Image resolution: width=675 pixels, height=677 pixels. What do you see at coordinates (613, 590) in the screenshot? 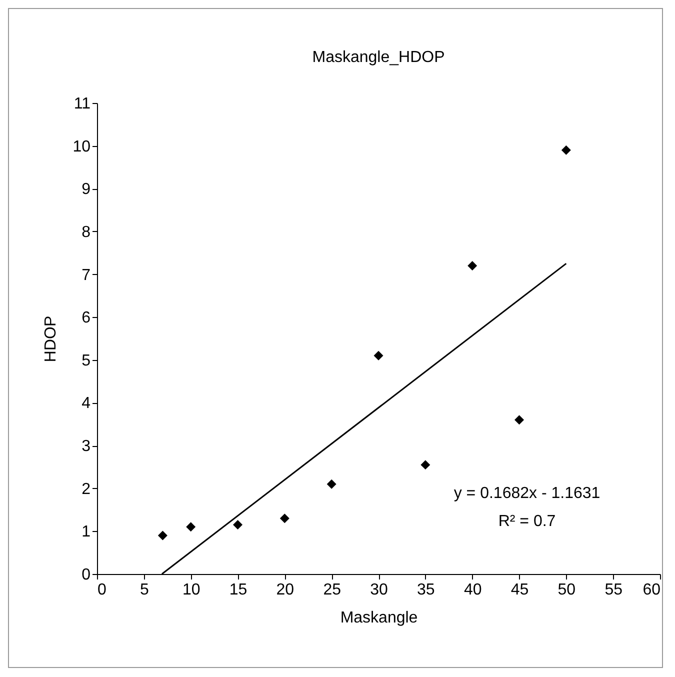
I see `x-tick-label: 55` at bounding box center [613, 590].